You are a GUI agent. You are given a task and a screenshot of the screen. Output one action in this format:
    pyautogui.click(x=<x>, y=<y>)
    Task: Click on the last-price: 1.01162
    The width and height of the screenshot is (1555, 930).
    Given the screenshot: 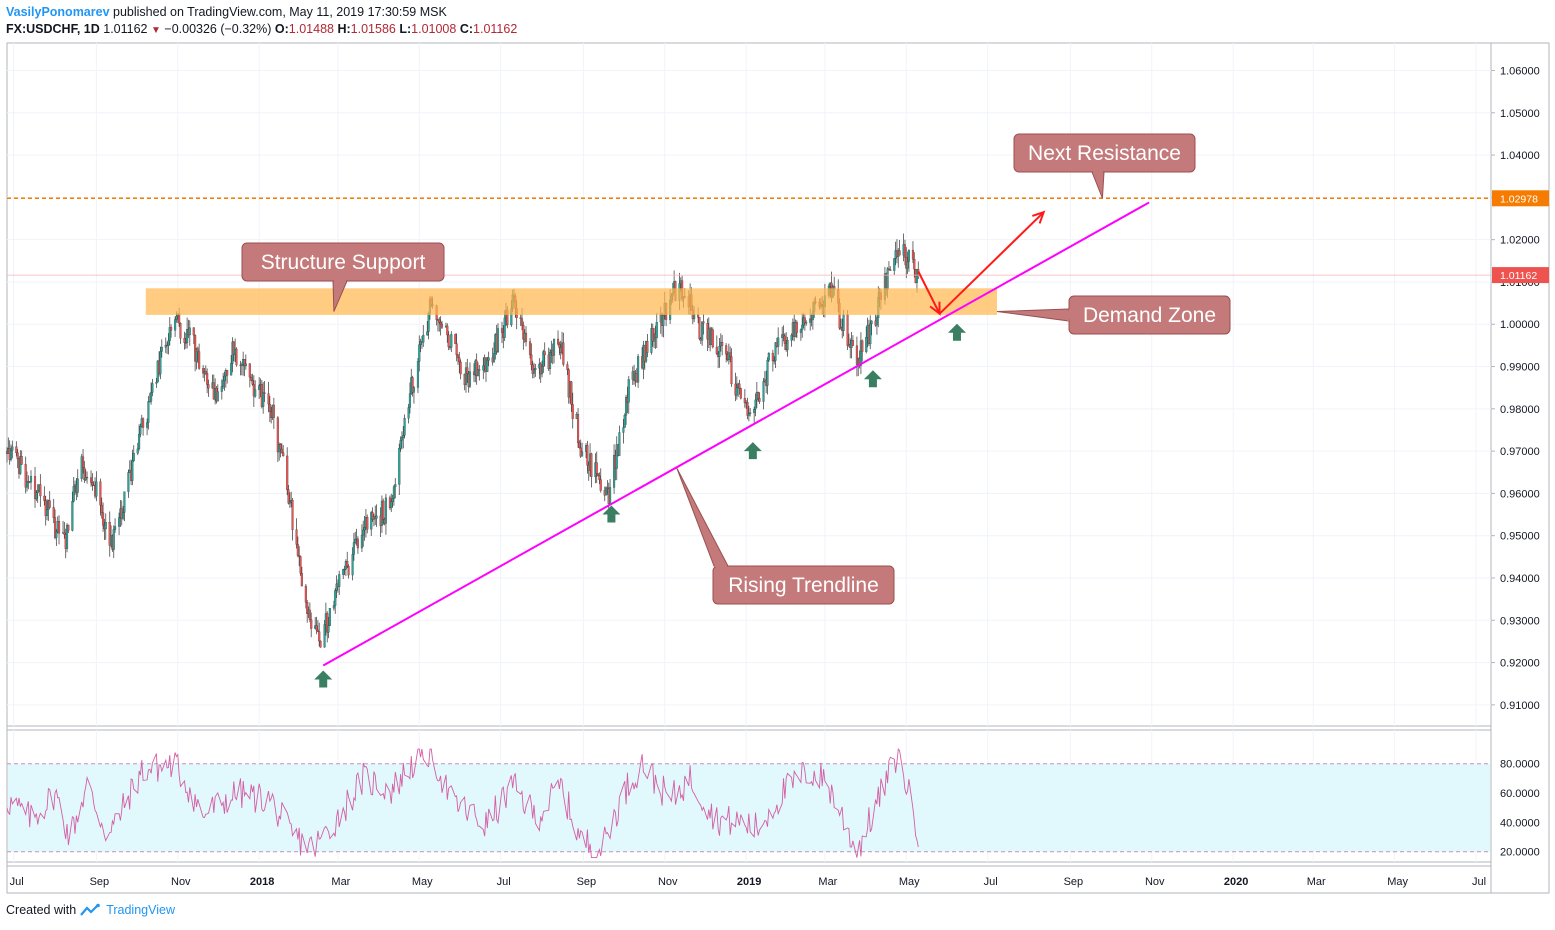 What is the action you would take?
    pyautogui.click(x=125, y=29)
    